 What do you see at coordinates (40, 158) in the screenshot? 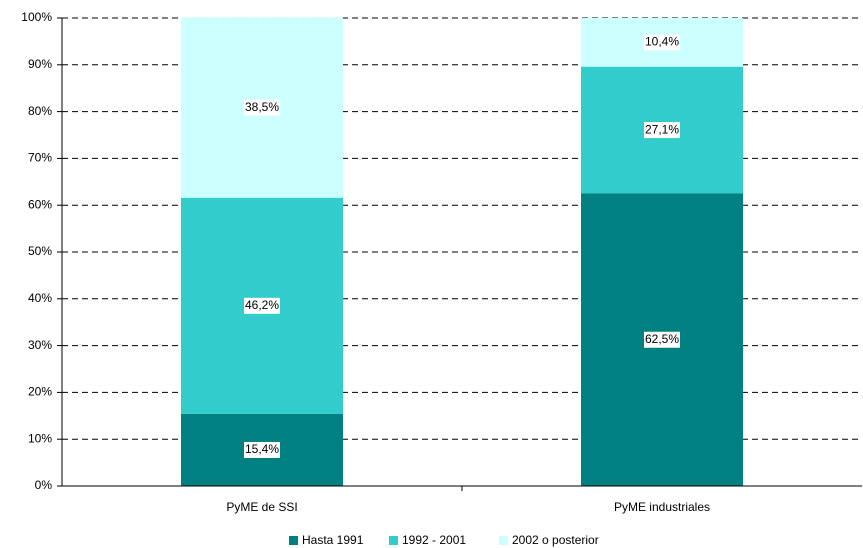
I see `y-tick-label: 70%` at bounding box center [40, 158].